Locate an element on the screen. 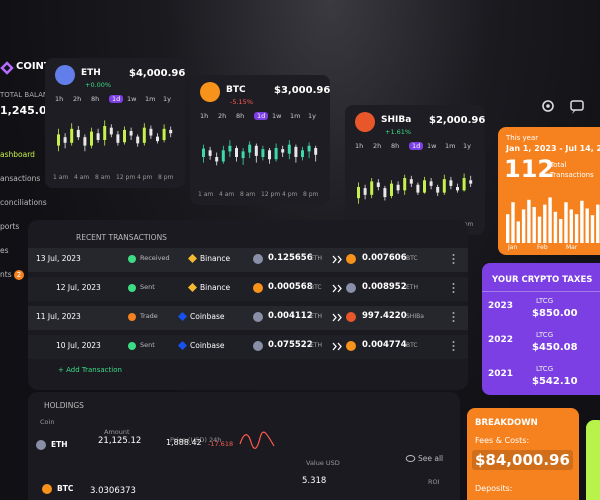  brand: COINTA is located at coordinates (37, 66).